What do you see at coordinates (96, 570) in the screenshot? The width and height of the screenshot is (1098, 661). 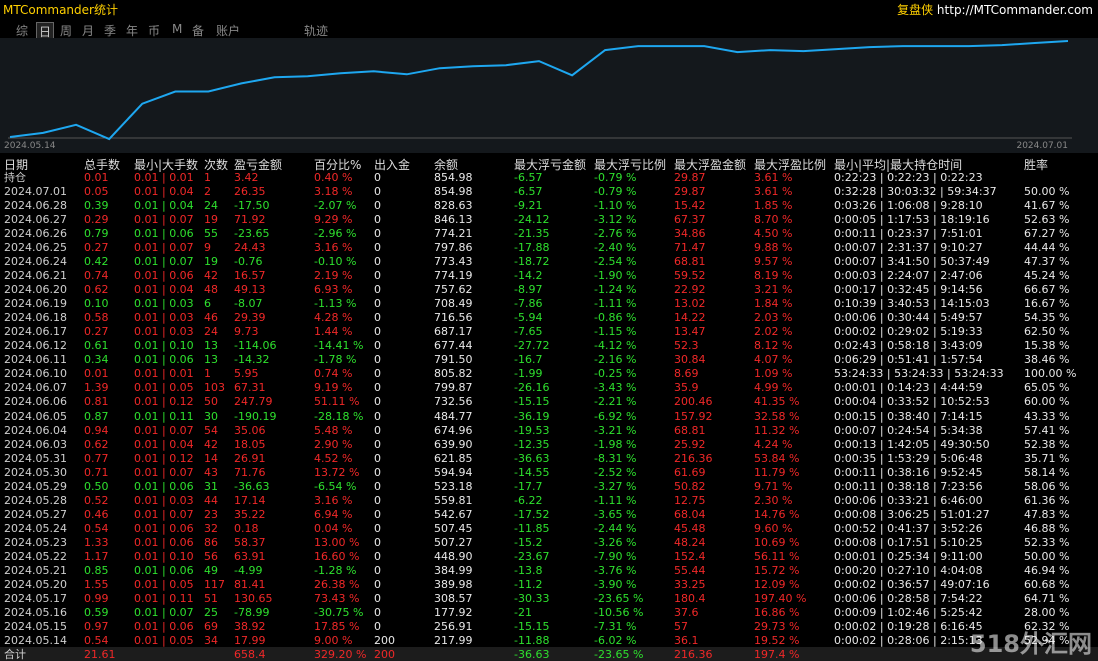 I see `table-cell: 0.85` at bounding box center [96, 570].